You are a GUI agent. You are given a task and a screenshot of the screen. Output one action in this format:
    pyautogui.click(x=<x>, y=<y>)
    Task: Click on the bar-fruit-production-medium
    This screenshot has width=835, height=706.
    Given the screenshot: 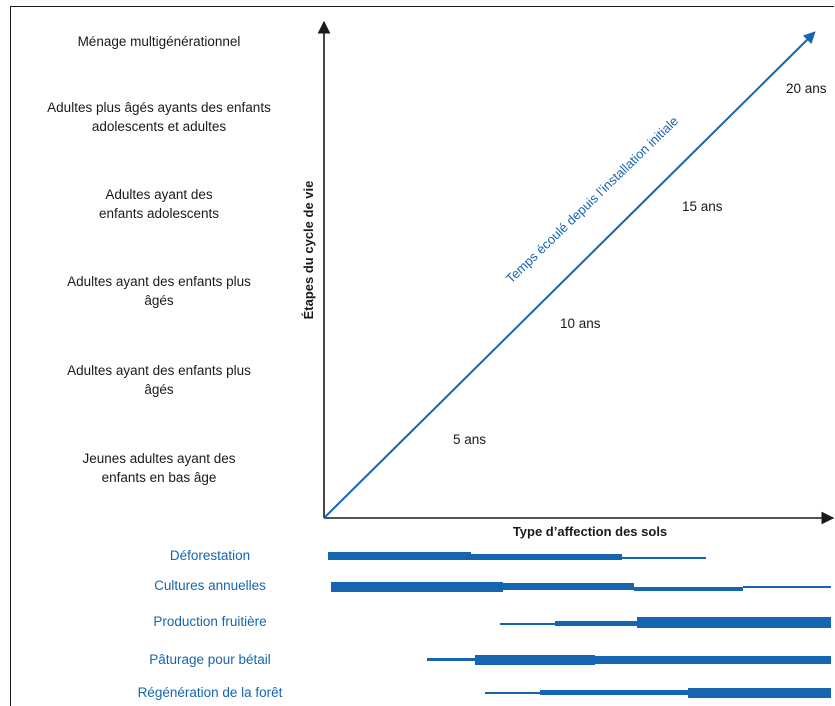 What is the action you would take?
    pyautogui.click(x=596, y=623)
    